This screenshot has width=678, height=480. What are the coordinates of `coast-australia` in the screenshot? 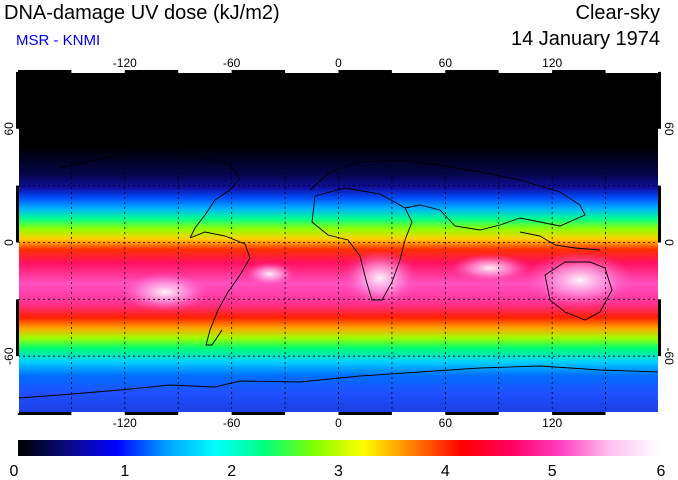 It's located at (578, 291).